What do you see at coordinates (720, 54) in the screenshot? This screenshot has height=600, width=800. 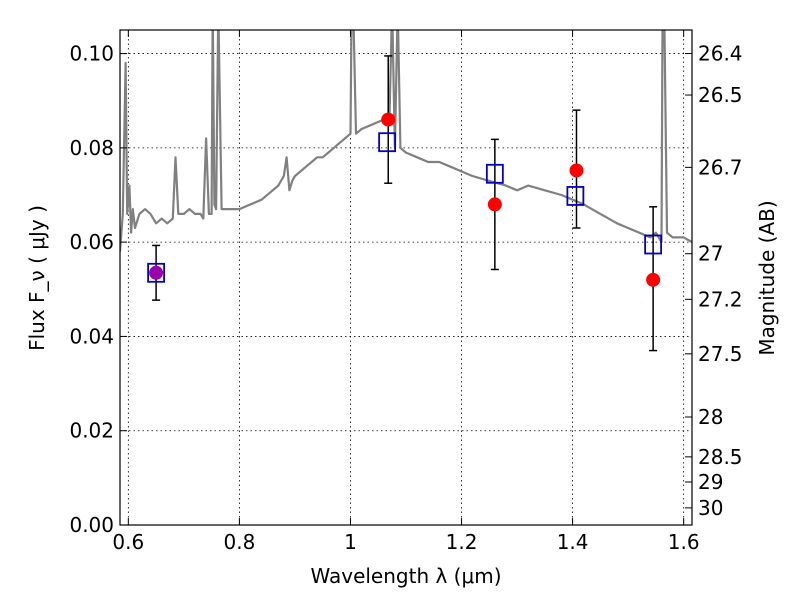 I see `y2-tick-label: 26.4` at bounding box center [720, 54].